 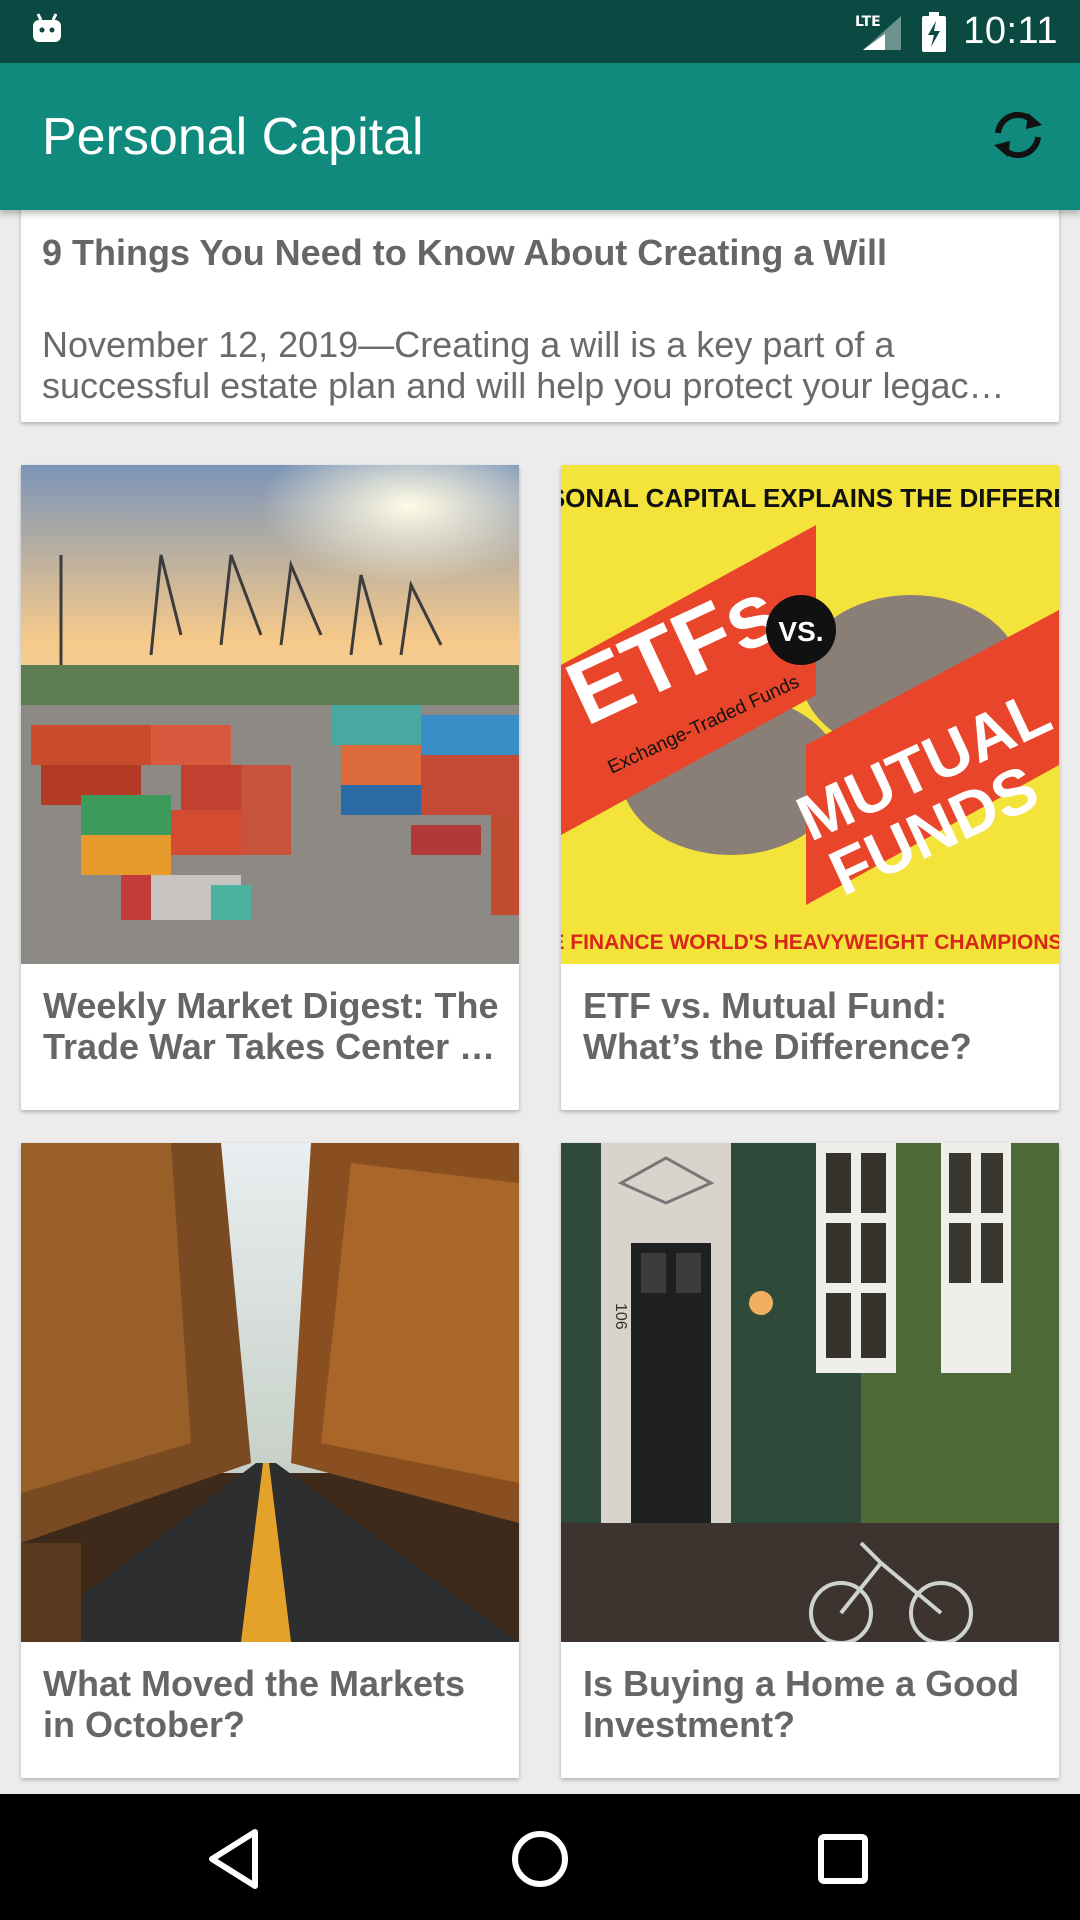 I want to click on article-title-line: Weekly Market Digest: The, so click(x=271, y=1005).